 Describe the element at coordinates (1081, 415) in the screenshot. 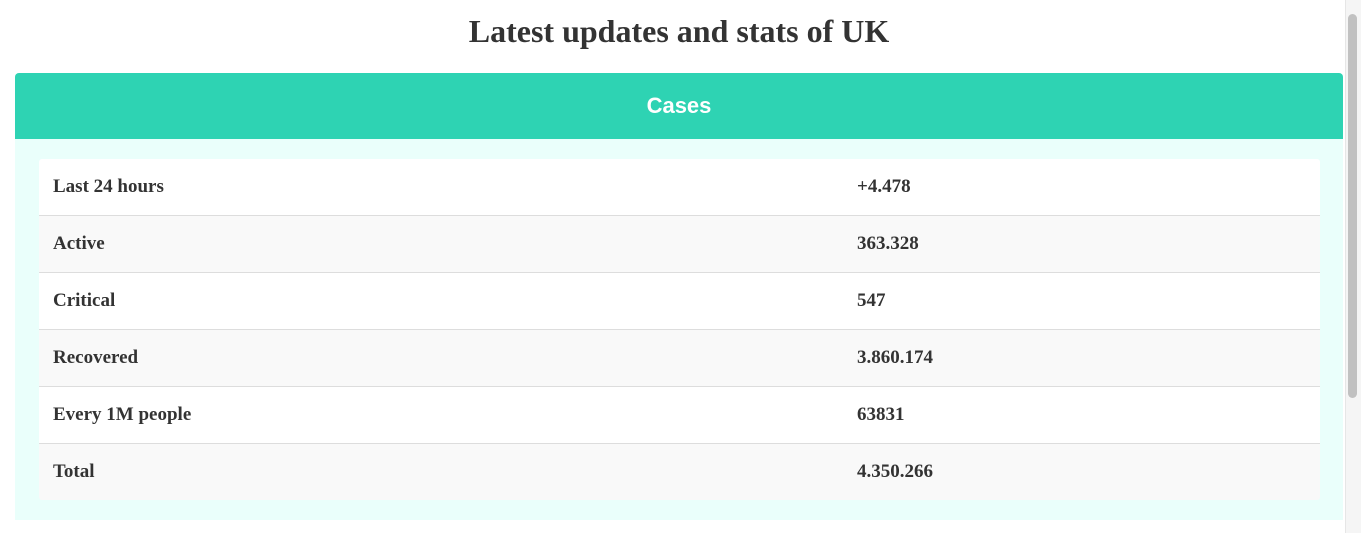

I see `stat-value: 63831` at that location.